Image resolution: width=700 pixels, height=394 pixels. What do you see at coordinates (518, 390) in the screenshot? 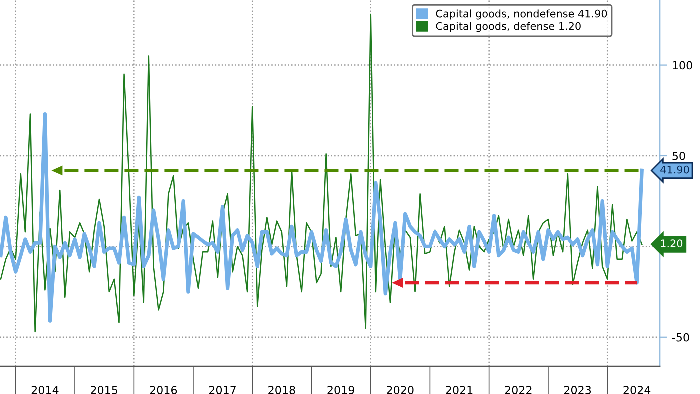
I see `x-tick-label: 2022` at bounding box center [518, 390].